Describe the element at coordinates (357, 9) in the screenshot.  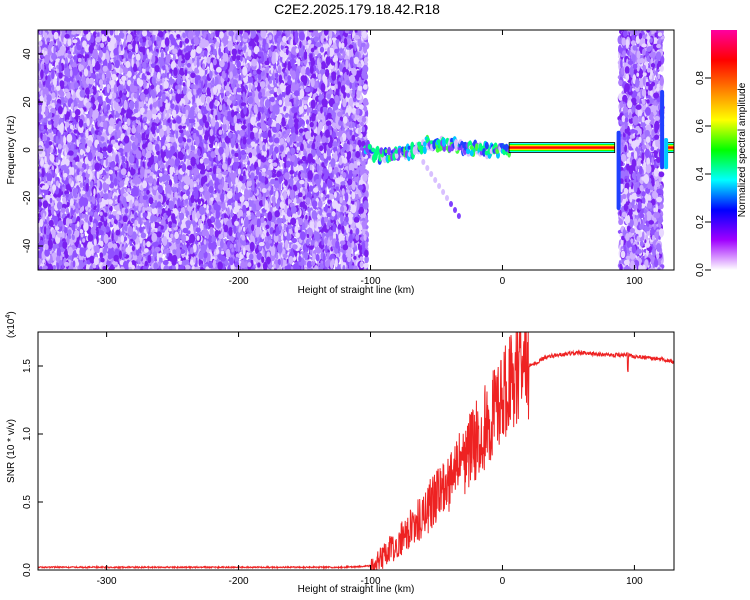
I see `page-title: C2E2.2025.179.18.42.R18` at that location.